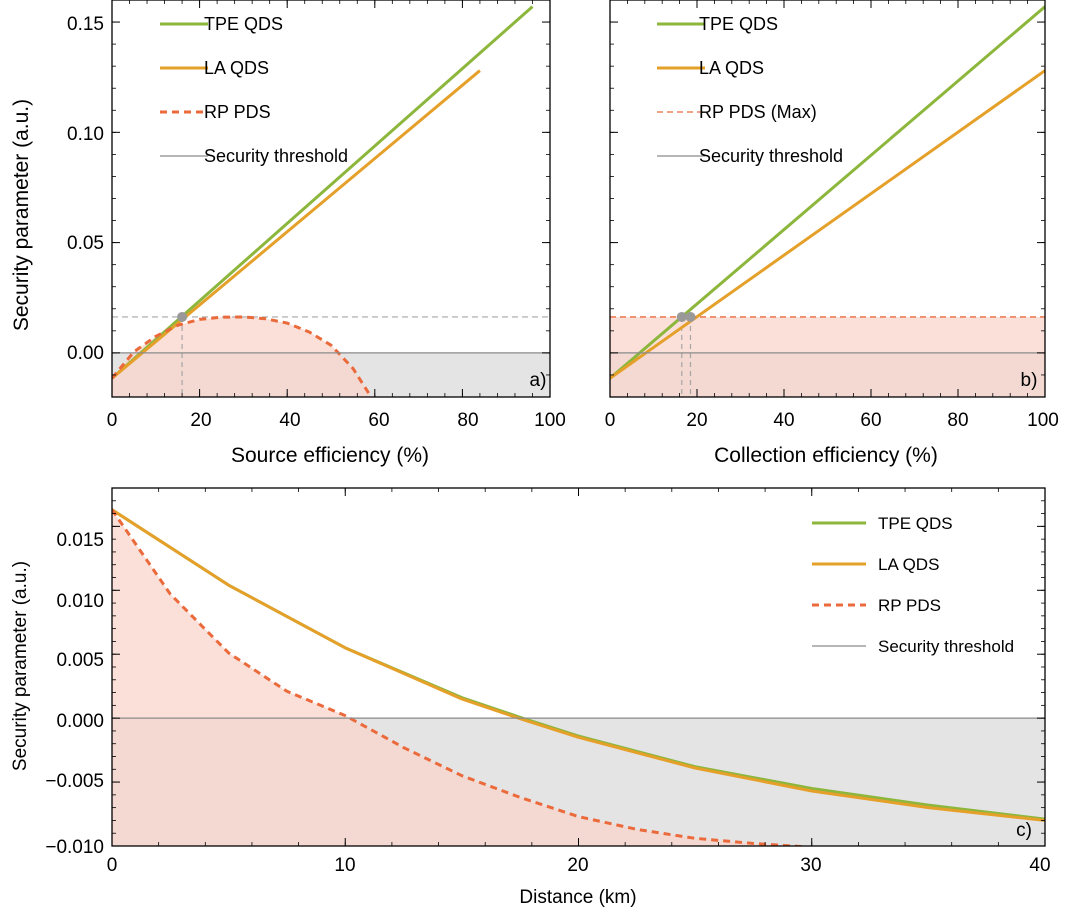 The image size is (1070, 915). Describe the element at coordinates (1024, 830) in the screenshot. I see `panel-c-tag: c)` at that location.